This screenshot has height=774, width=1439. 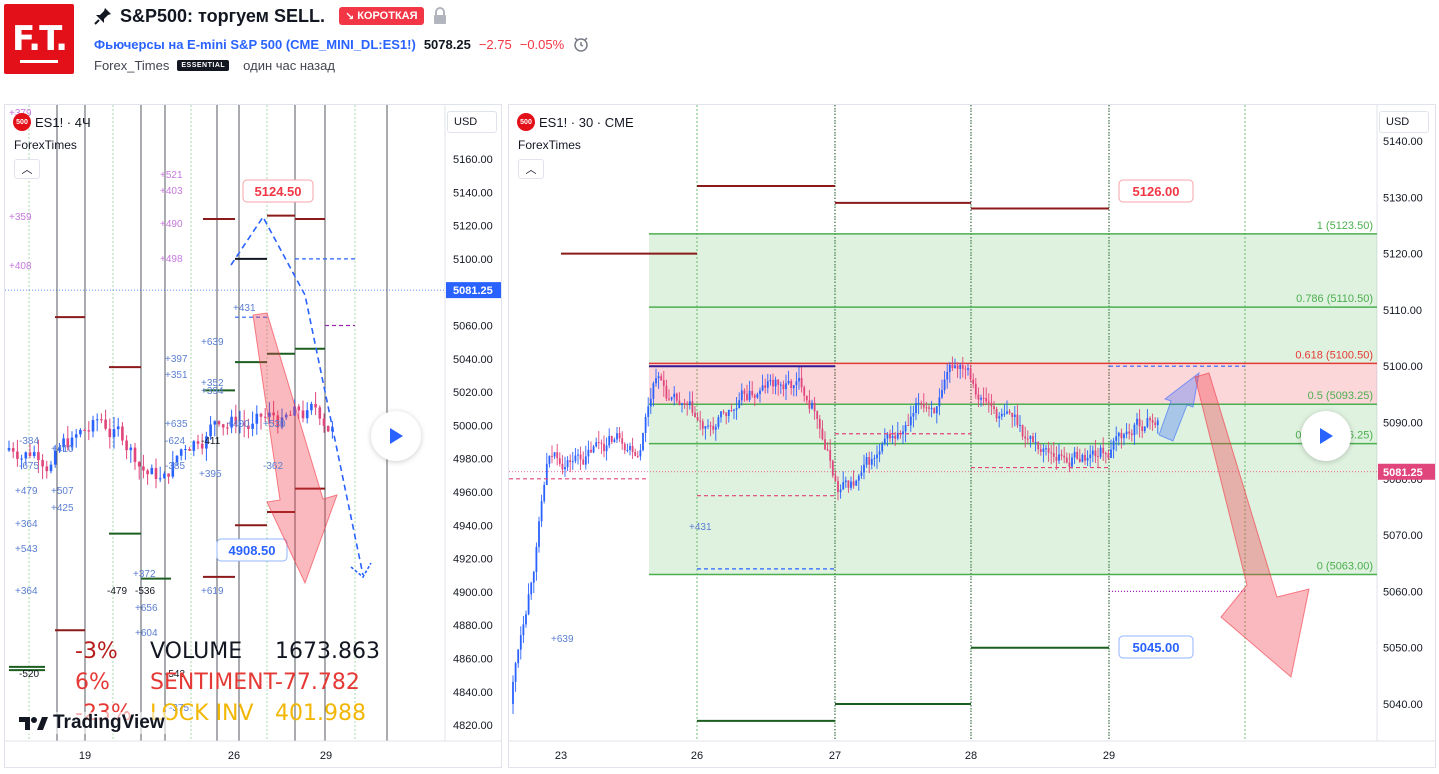 What do you see at coordinates (526, 122) in the screenshot?
I see `sp500-icon: 500` at bounding box center [526, 122].